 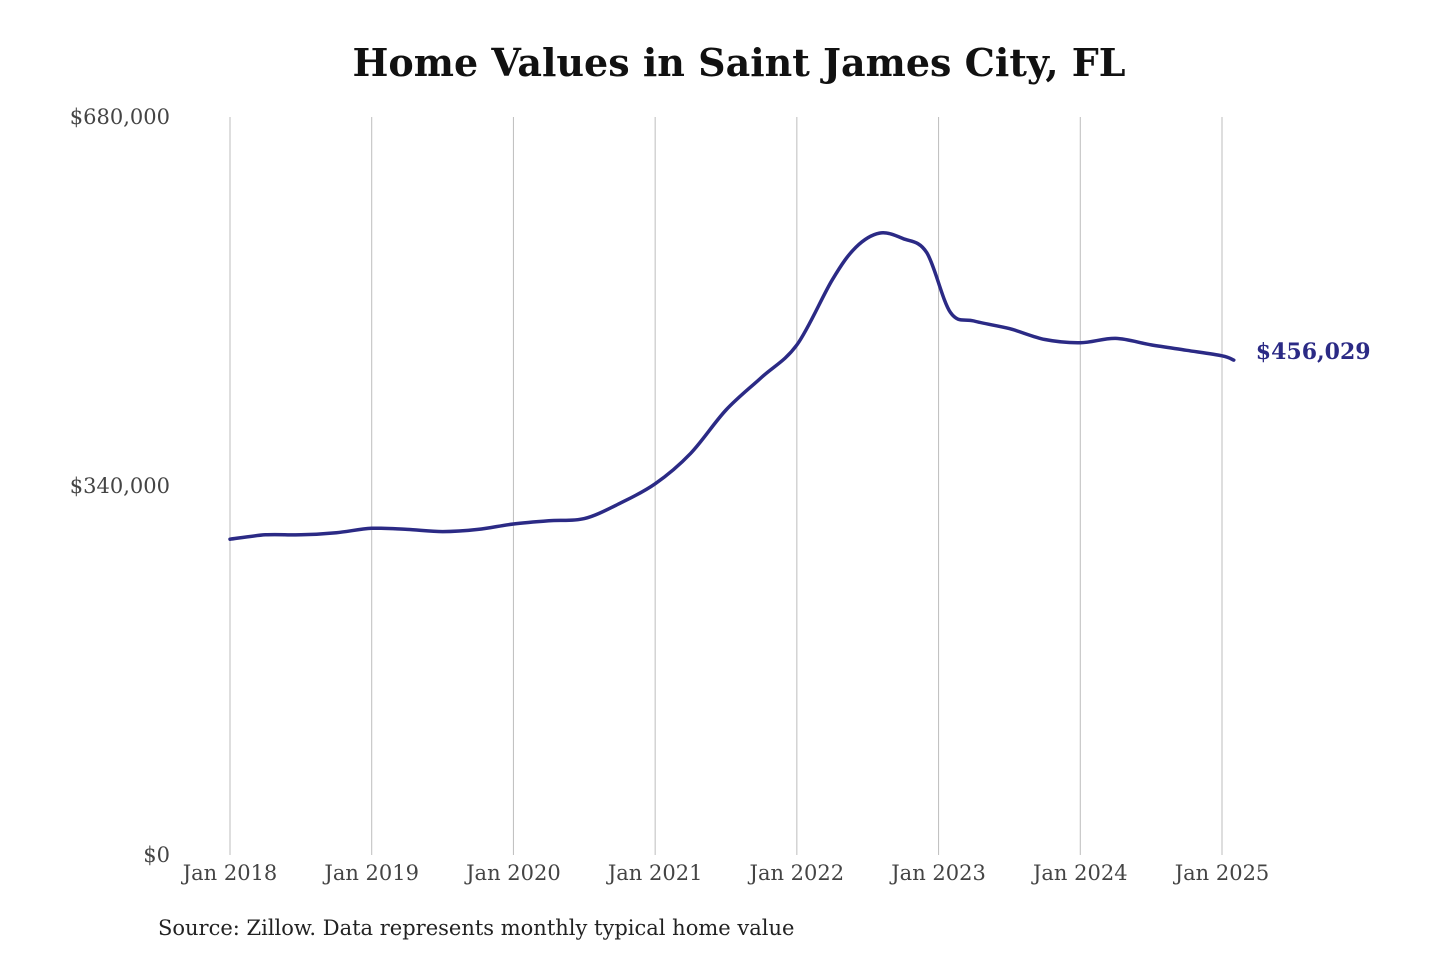 I want to click on x-tick-label: Jan 2020, so click(x=512, y=873).